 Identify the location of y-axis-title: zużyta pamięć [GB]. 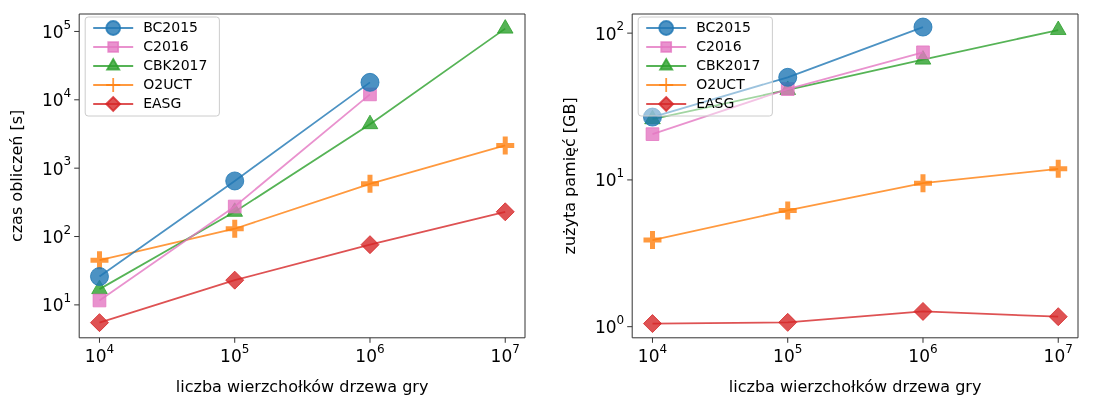
(569, 176).